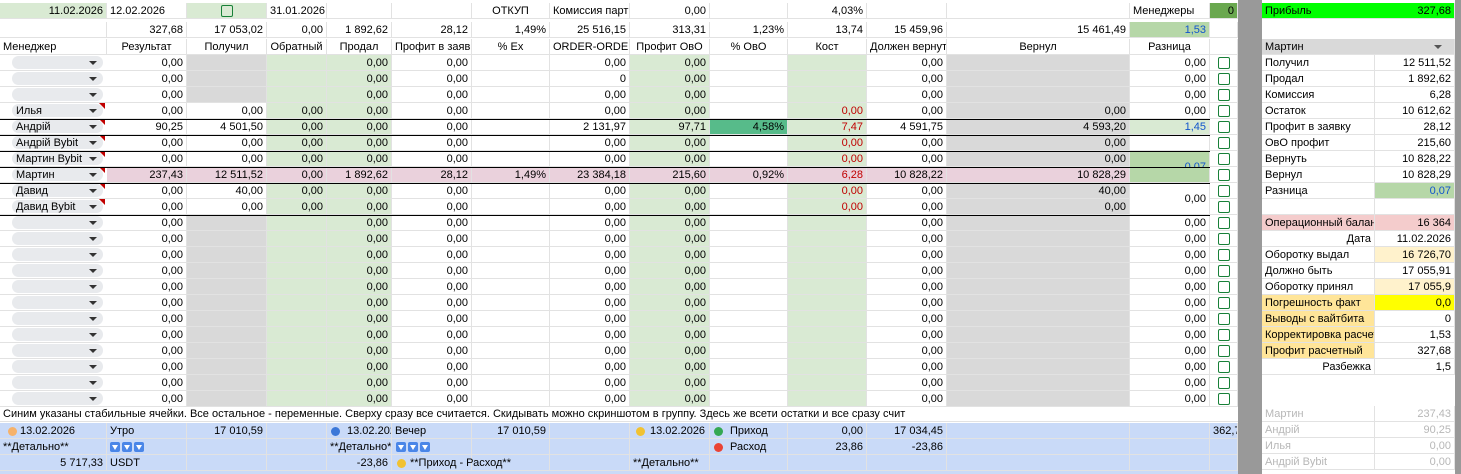 The height and width of the screenshot is (474, 1461). I want to click on panel-label: Комиссия, so click(1318, 95).